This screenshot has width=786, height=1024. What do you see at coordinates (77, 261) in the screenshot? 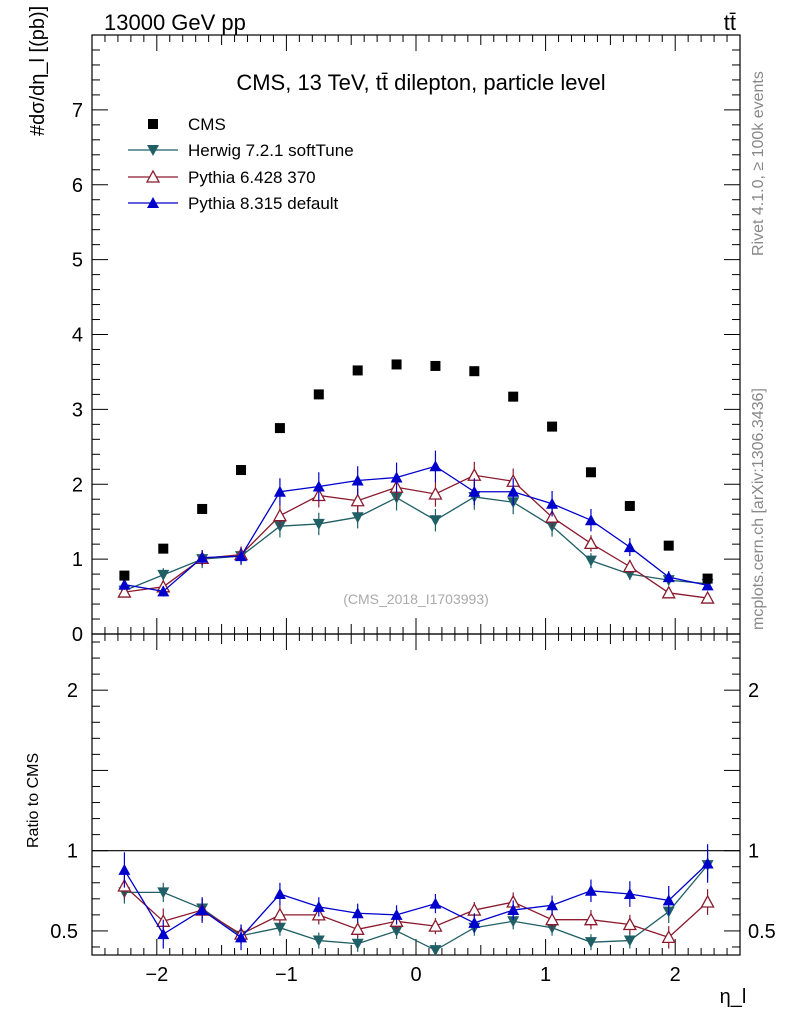
I see `y-tick-label: 5` at bounding box center [77, 261].